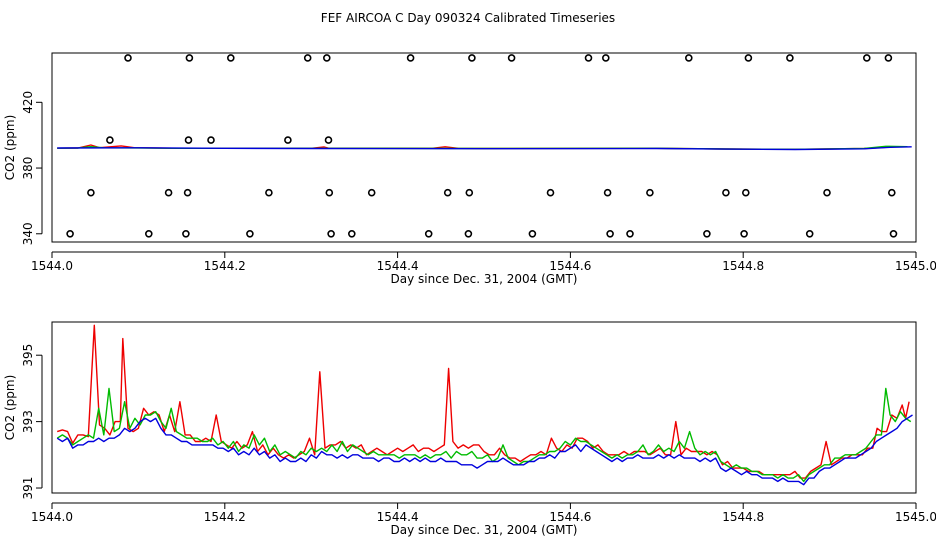 The height and width of the screenshot is (540, 936). I want to click on y-tick-label: 391, so click(28, 488).